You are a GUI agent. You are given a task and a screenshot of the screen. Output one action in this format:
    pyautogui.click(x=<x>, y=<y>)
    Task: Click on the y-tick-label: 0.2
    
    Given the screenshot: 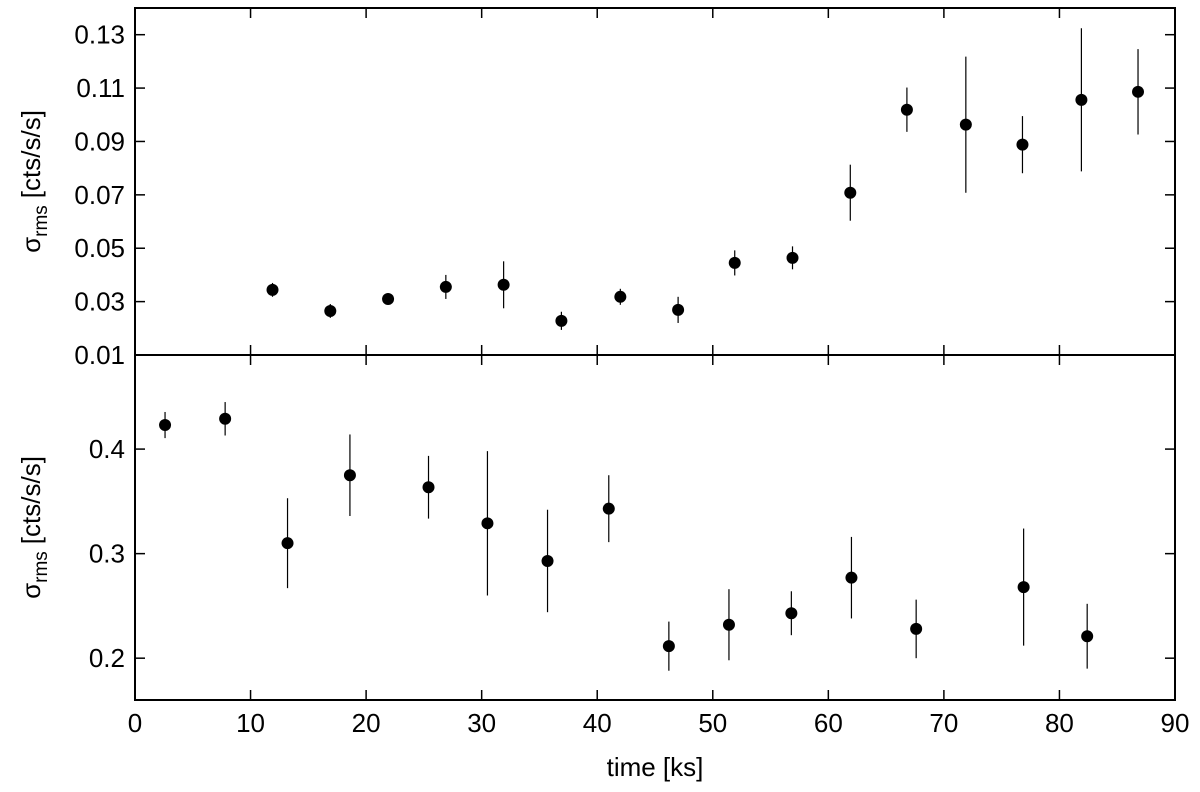 What is the action you would take?
    pyautogui.click(x=107, y=658)
    